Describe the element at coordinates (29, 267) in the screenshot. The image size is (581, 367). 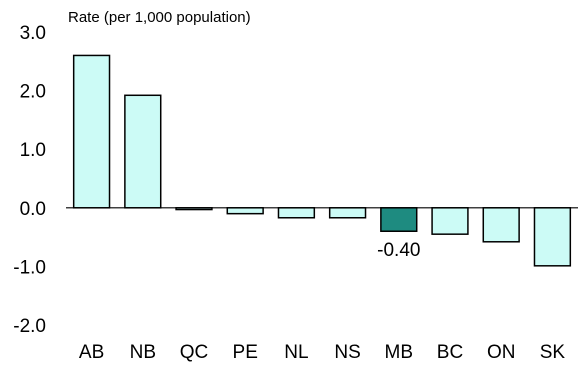
I see `y-tick-label: -1.0` at that location.